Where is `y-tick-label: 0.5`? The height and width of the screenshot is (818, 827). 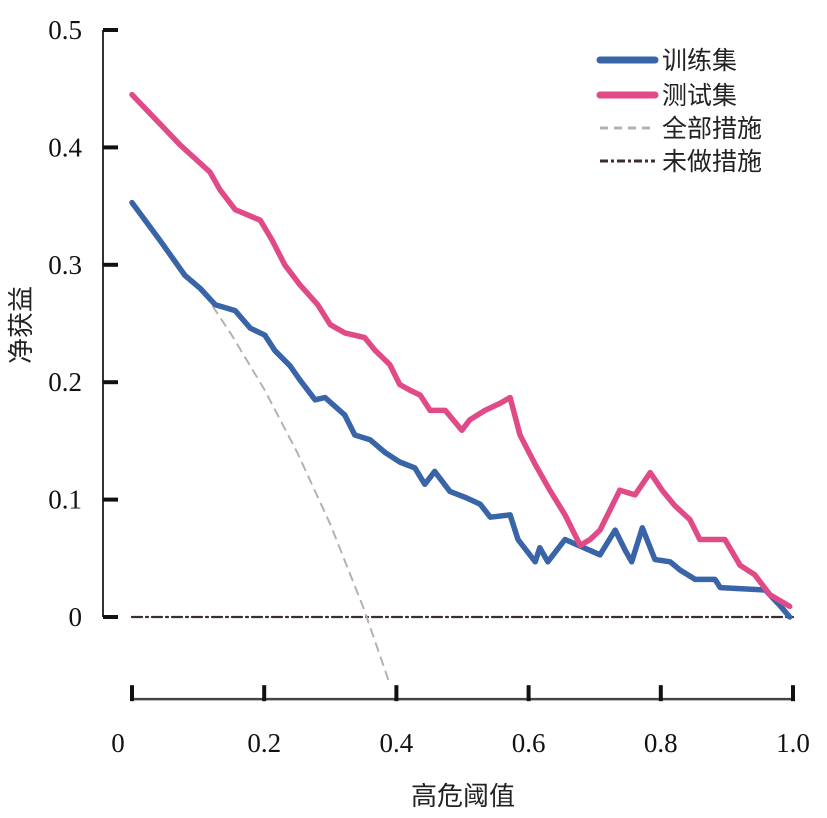
y-tick-label: 0.5 is located at coordinates (65, 30).